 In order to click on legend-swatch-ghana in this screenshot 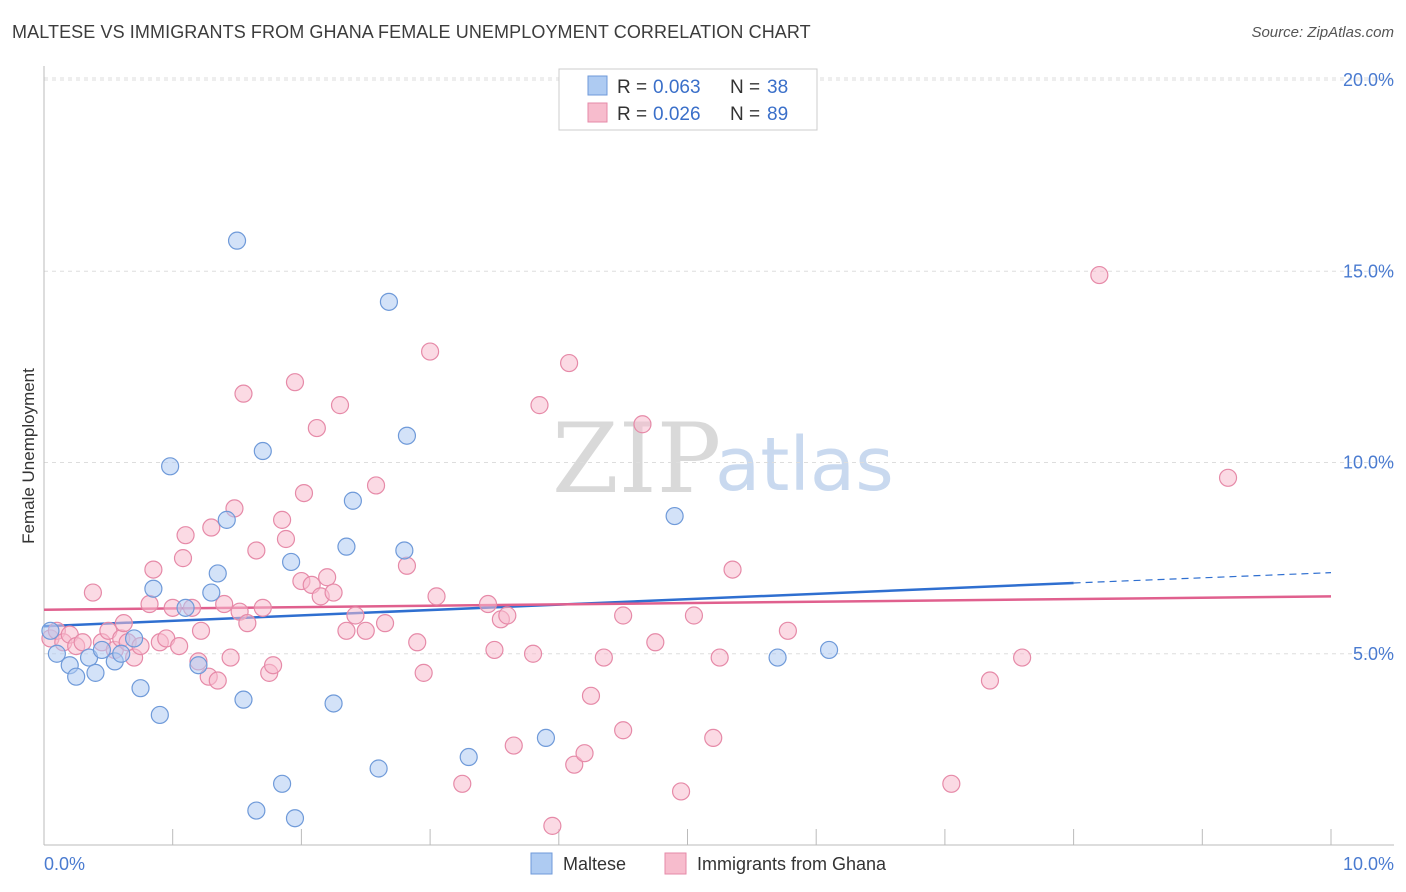, I will do `click(597, 112)`.